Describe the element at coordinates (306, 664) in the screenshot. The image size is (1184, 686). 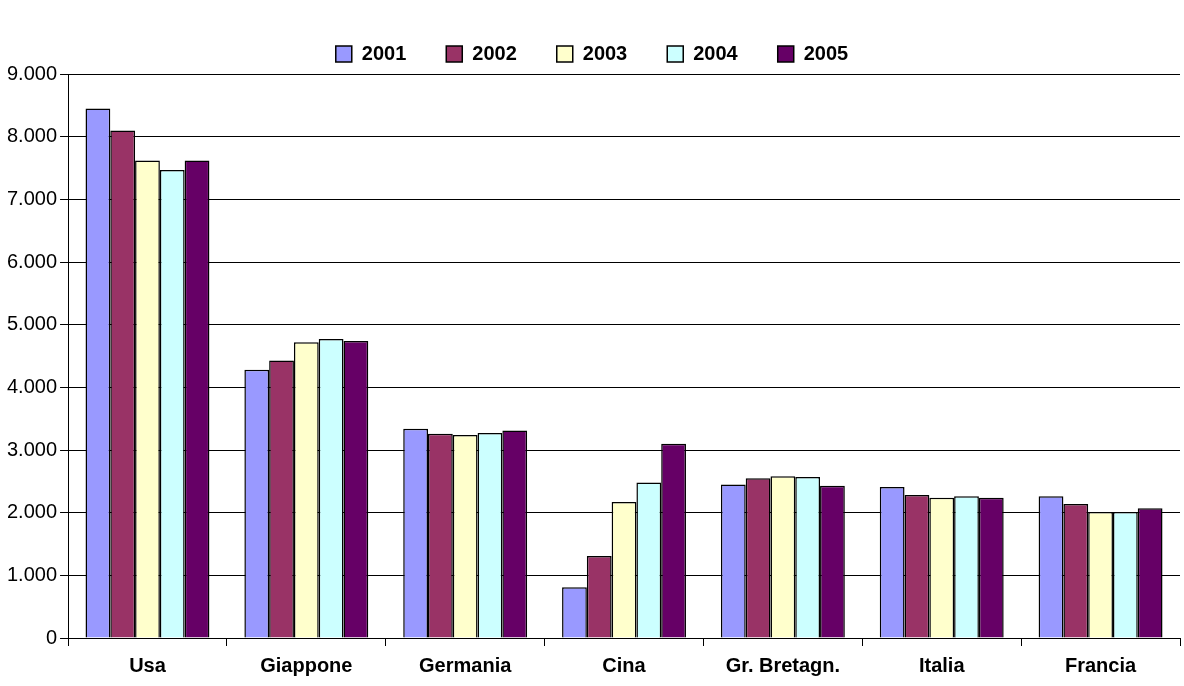
I see `x-tick-label: Giappone` at that location.